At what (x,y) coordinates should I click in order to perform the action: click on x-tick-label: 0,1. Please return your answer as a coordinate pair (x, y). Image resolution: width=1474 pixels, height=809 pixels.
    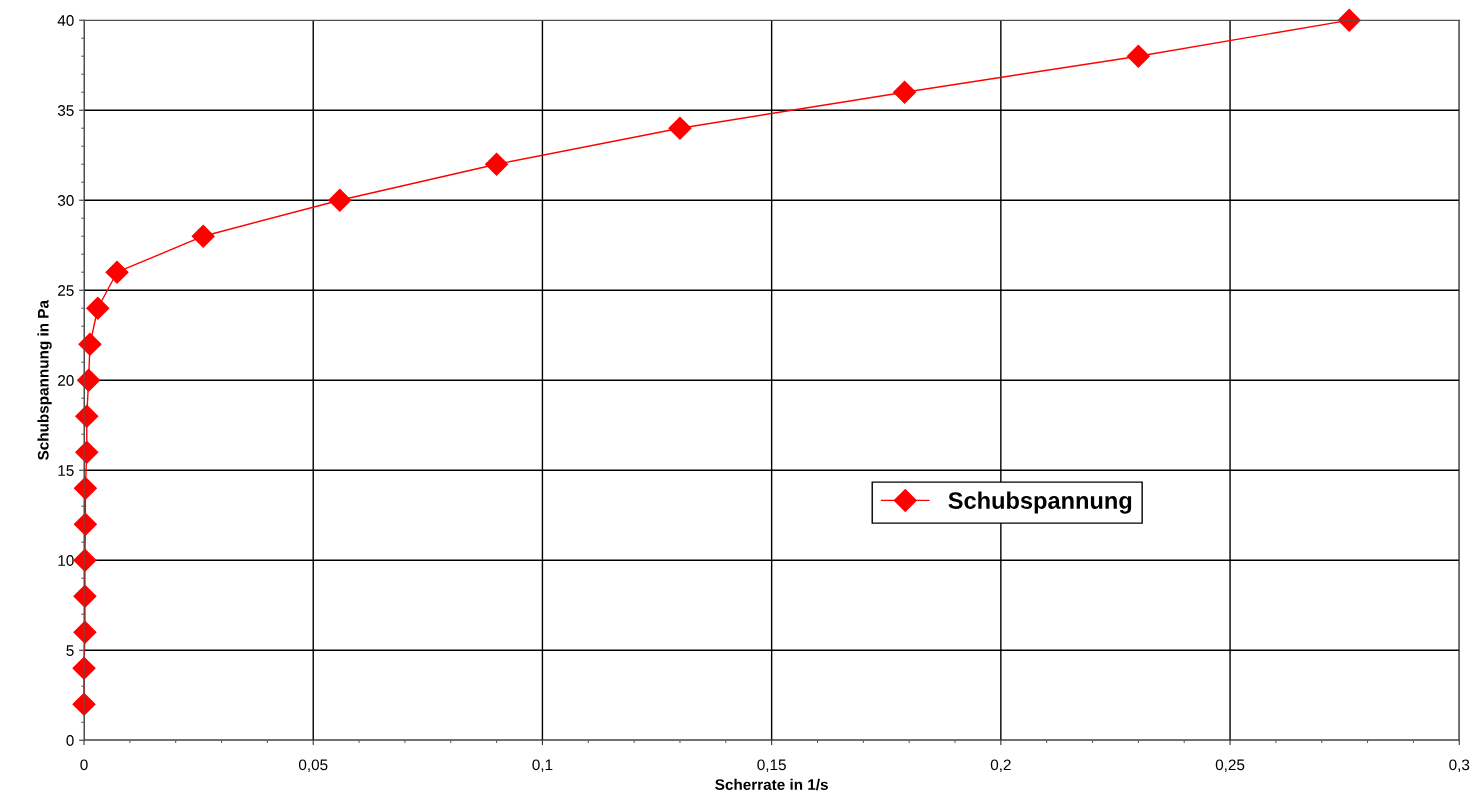
    Looking at the image, I should click on (542, 766).